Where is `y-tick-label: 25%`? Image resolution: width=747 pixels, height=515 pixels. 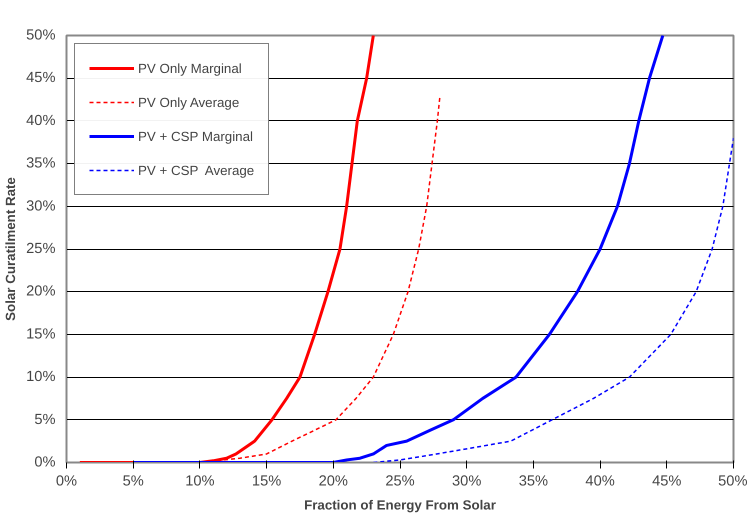 y-tick-label: 25% is located at coordinates (41, 249).